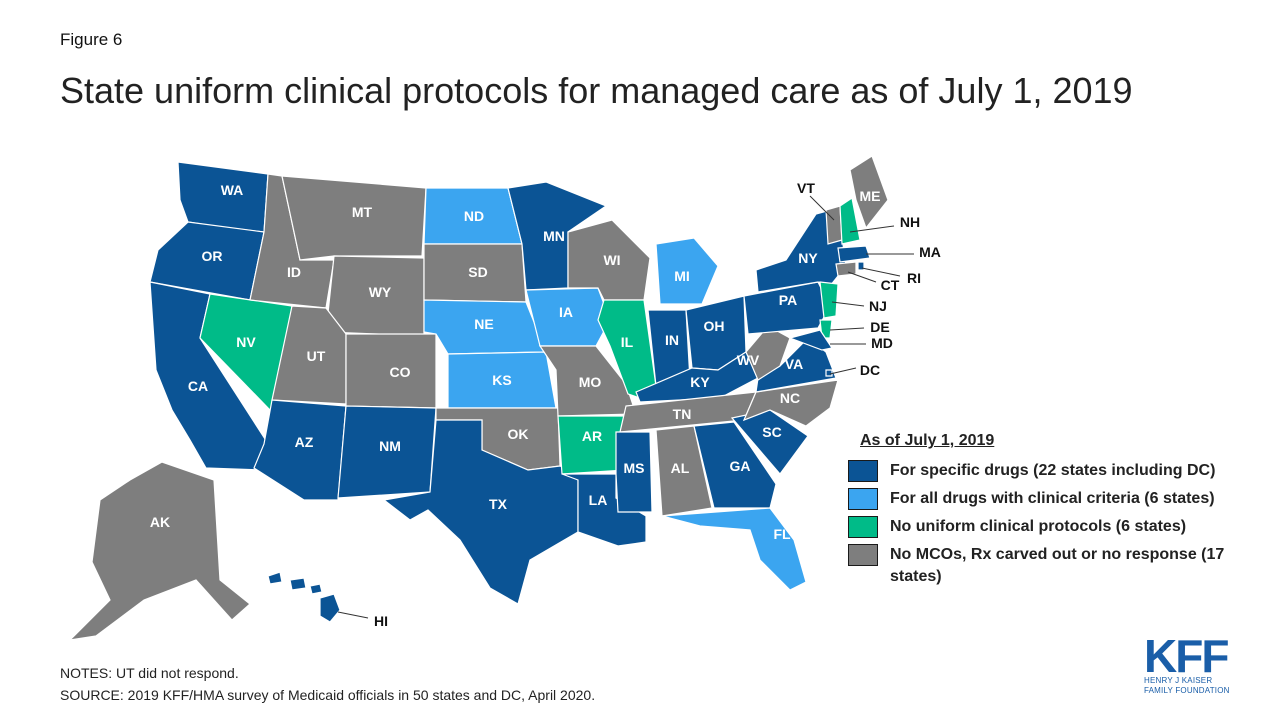 This screenshot has height=720, width=1280. I want to click on state-label-tn: TN, so click(682, 414).